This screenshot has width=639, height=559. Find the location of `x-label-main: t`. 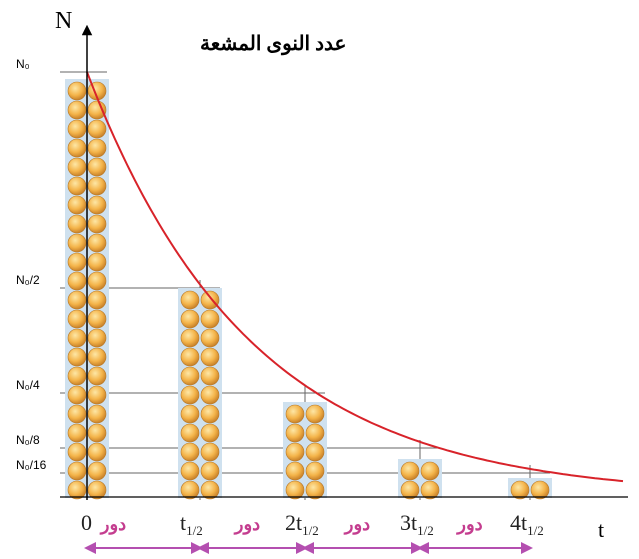

x-label-main: t is located at coordinates (183, 522).